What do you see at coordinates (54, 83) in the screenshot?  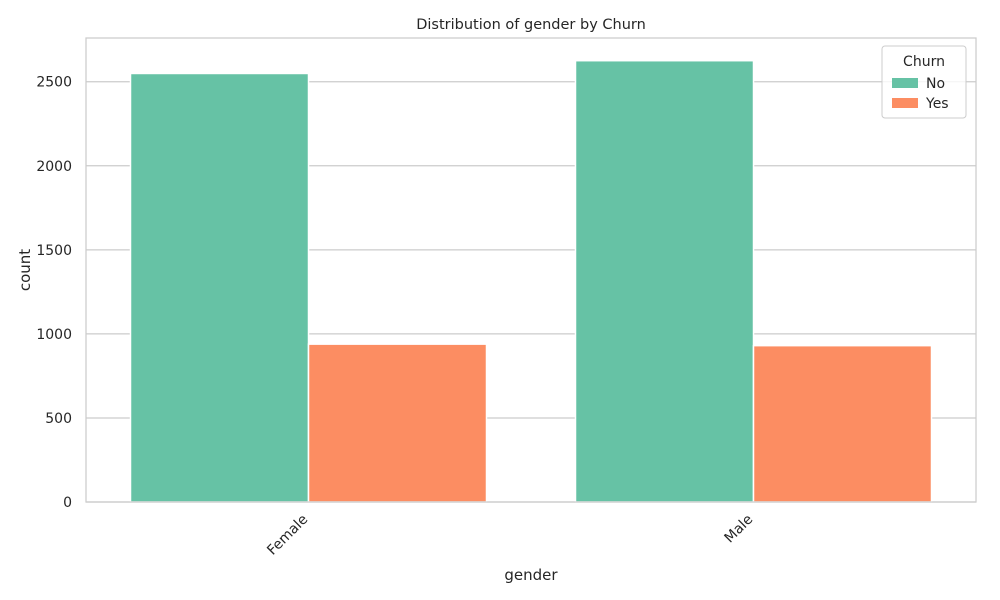 I see `y-tick-label: 2500` at bounding box center [54, 83].